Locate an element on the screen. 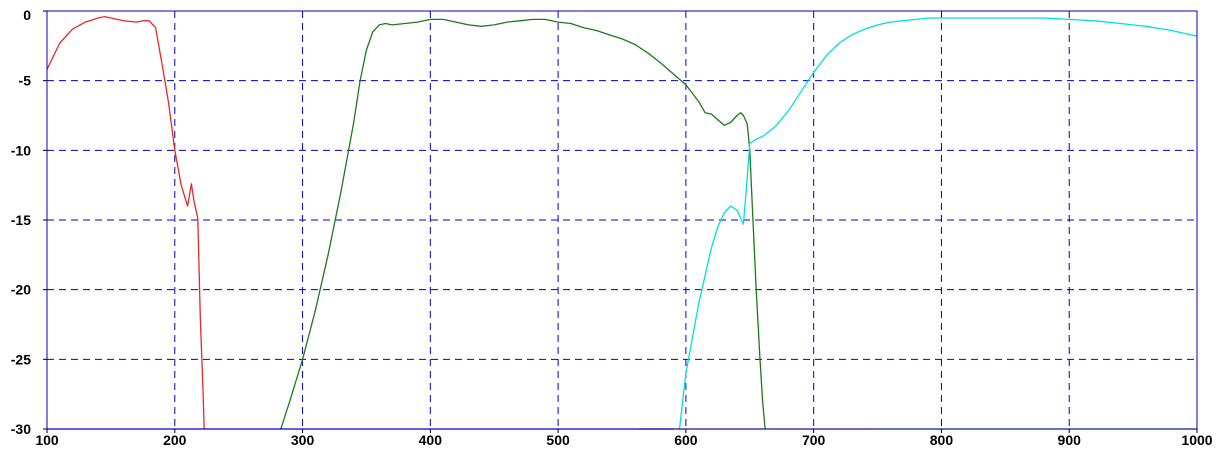 Image resolution: width=1227 pixels, height=450 pixels. x-tick-label-300: 300 is located at coordinates (303, 440).